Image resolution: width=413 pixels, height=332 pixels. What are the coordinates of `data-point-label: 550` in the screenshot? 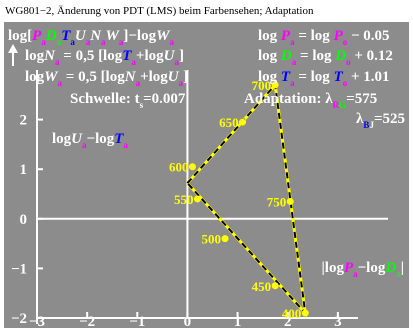 It's located at (184, 199).